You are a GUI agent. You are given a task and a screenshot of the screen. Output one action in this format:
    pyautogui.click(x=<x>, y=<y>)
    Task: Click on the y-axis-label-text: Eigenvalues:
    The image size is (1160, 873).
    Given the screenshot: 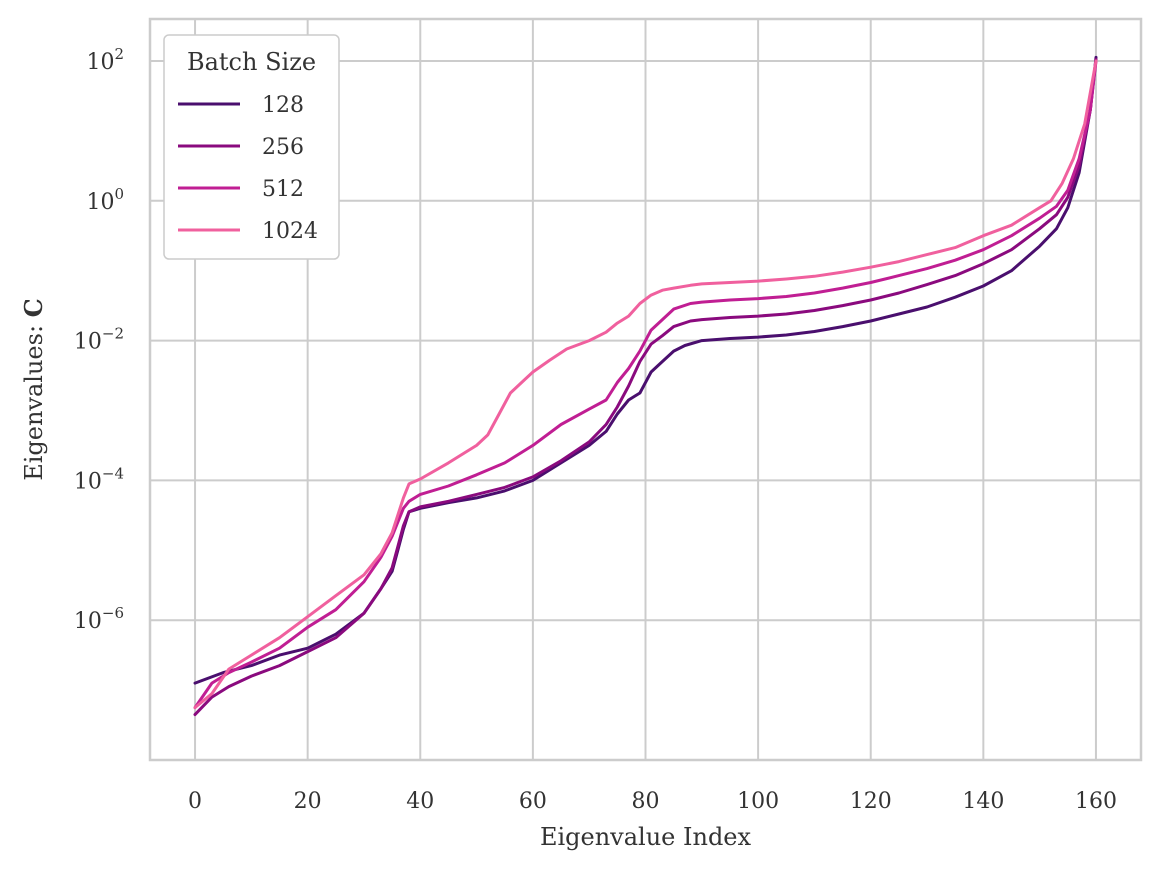 What is the action you would take?
    pyautogui.click(x=34, y=403)
    